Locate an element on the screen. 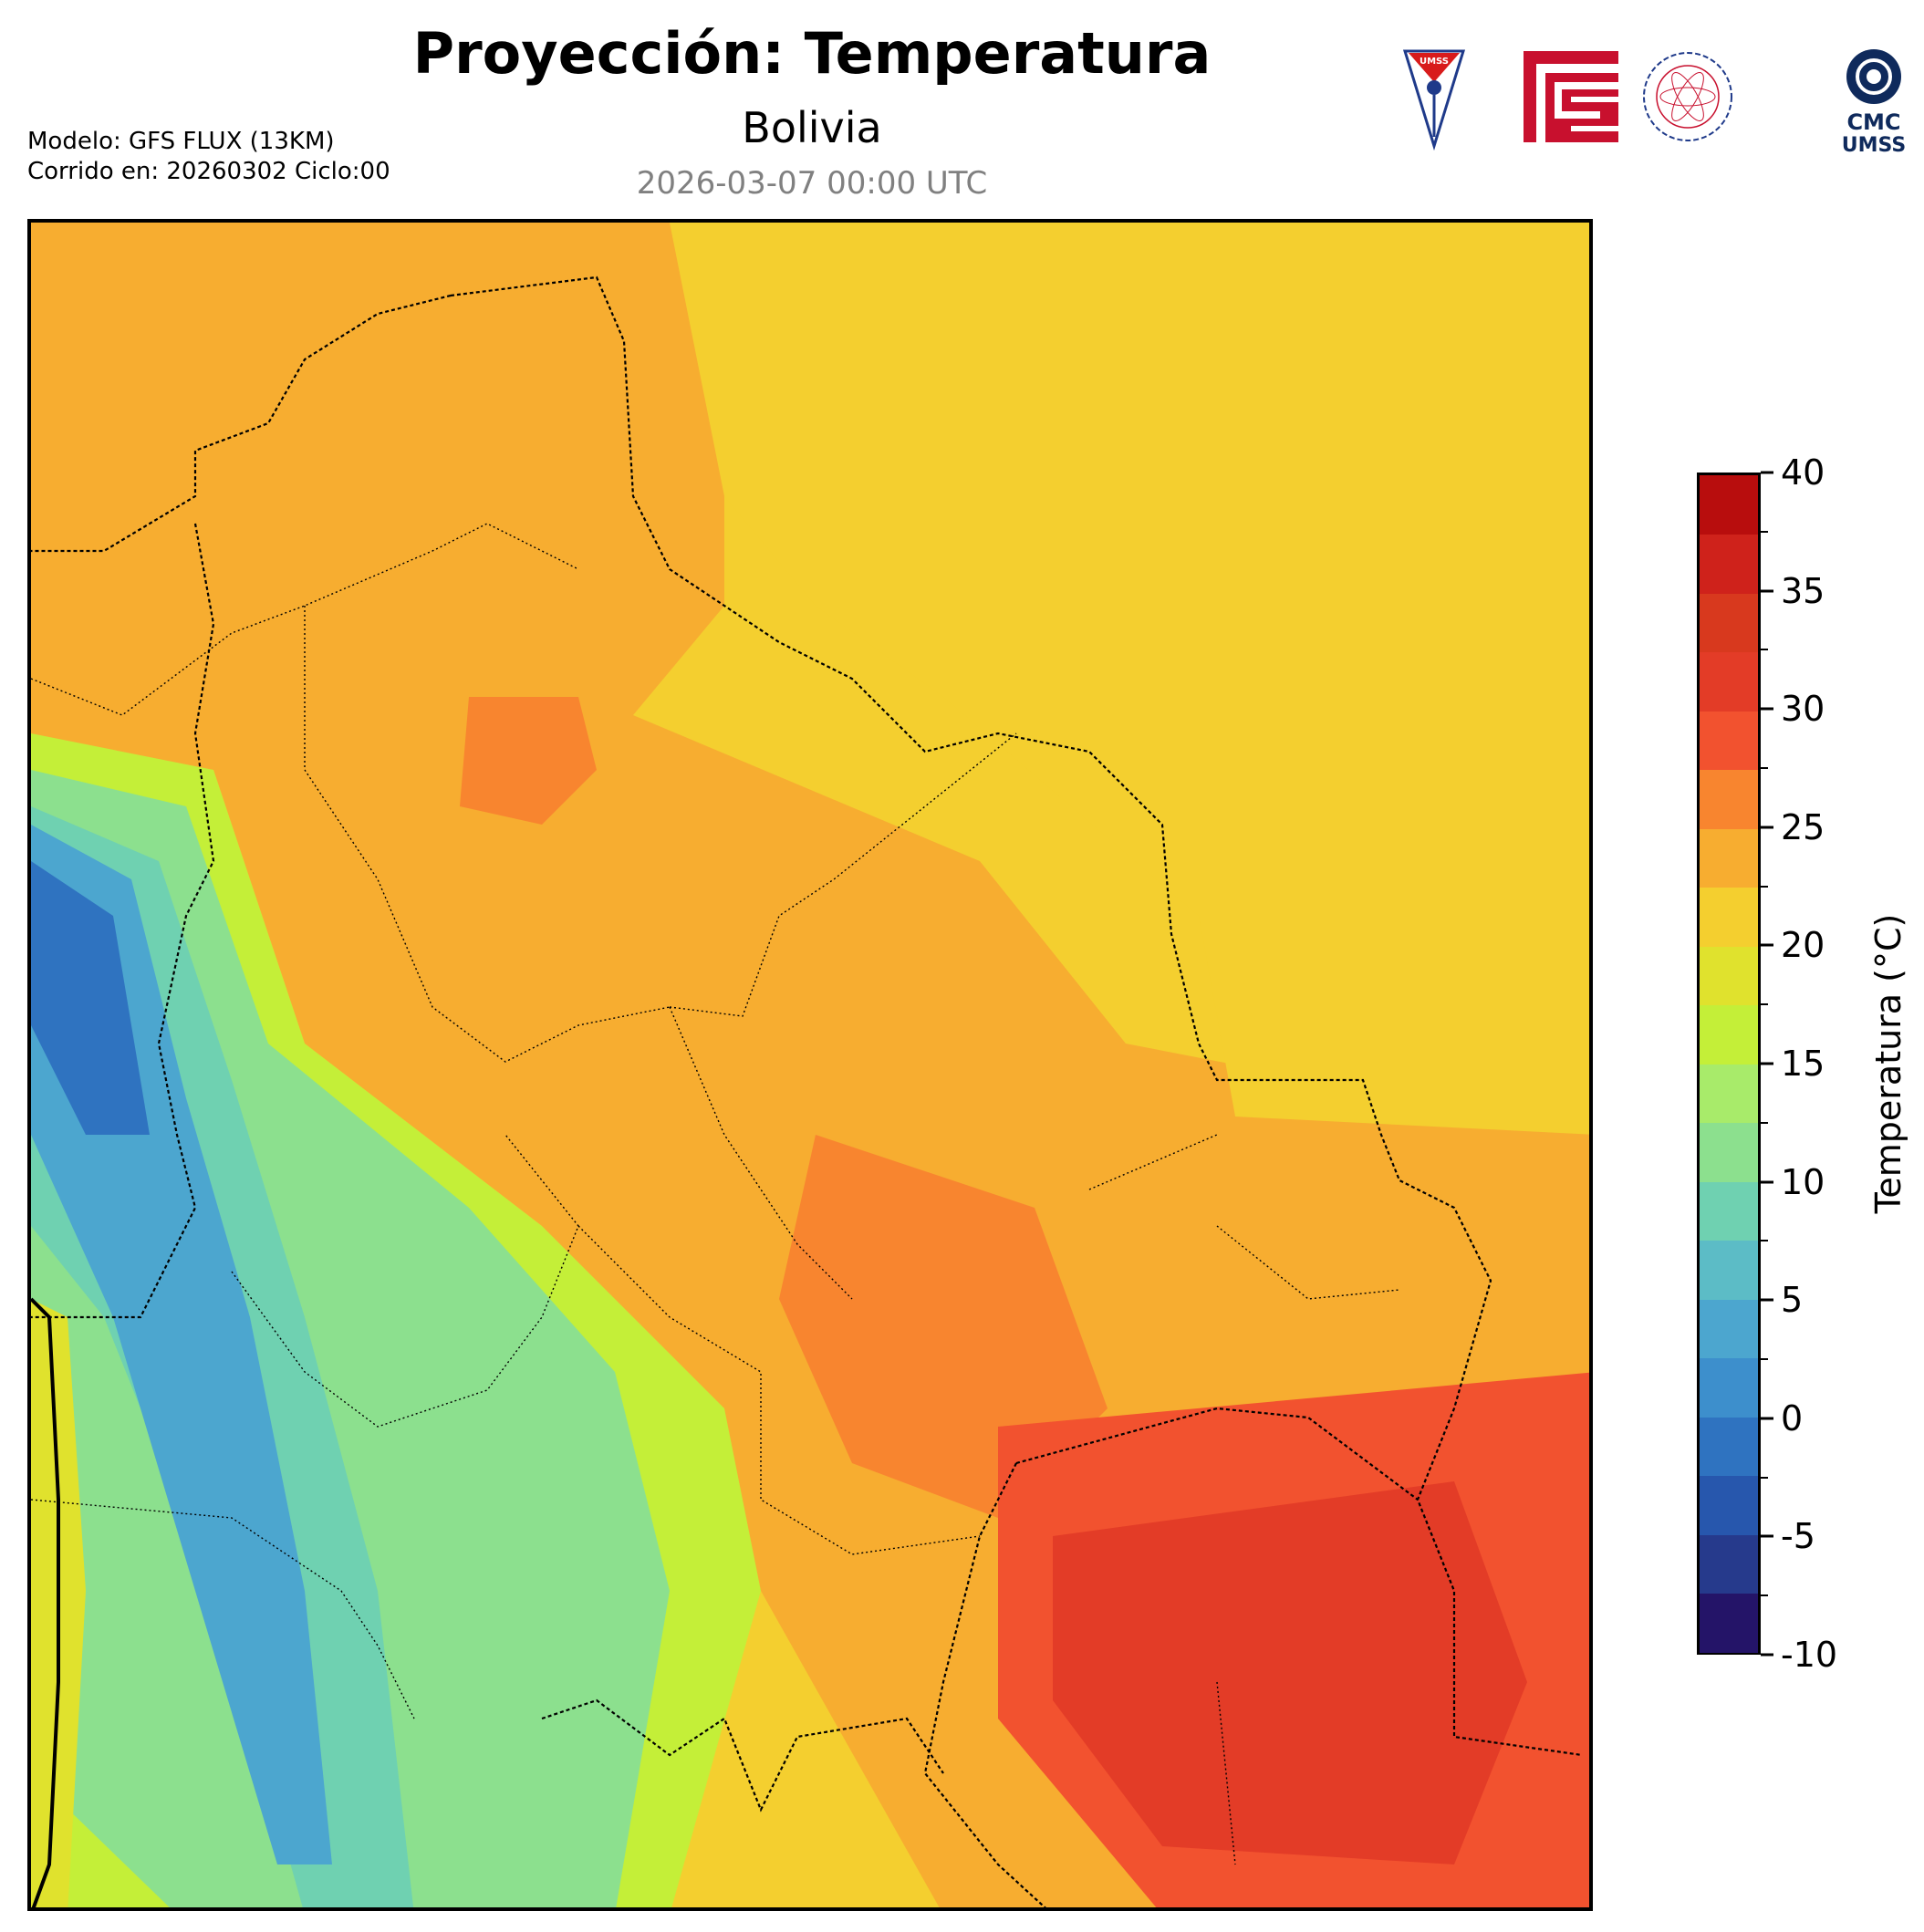  logo-strip: UMSS CMC UMSS is located at coordinates (1651, 101).